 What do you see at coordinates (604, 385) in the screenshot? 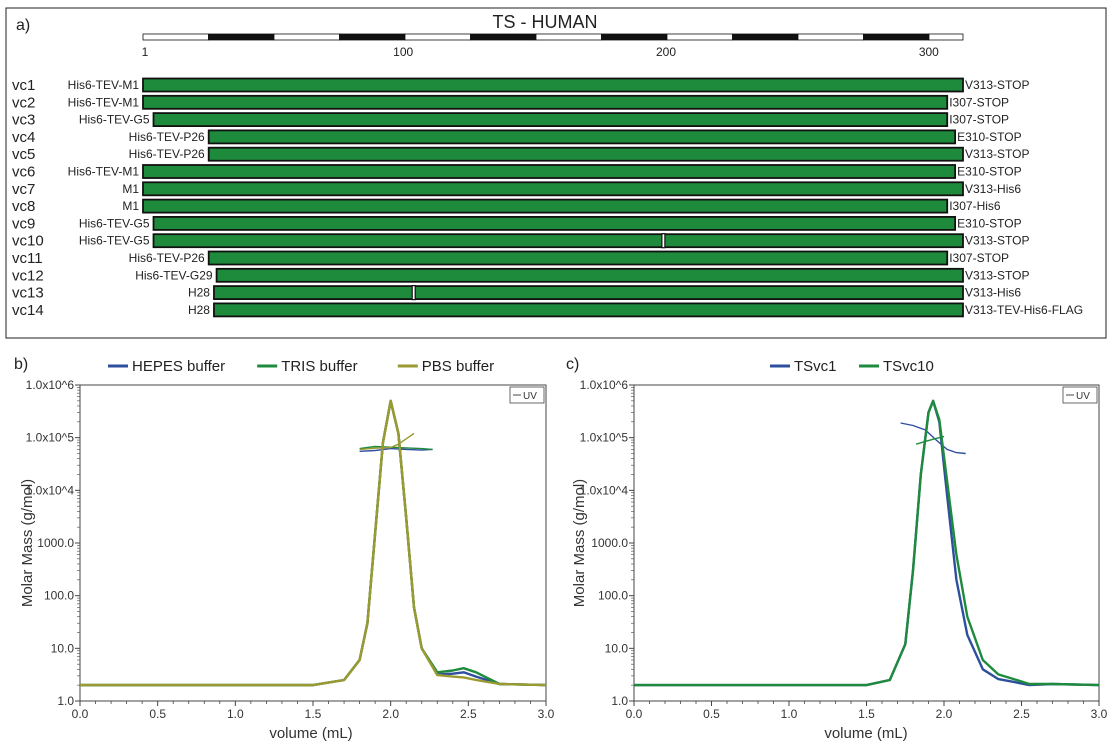
I see `y-tick-label: 1.0x10^6` at bounding box center [604, 385].